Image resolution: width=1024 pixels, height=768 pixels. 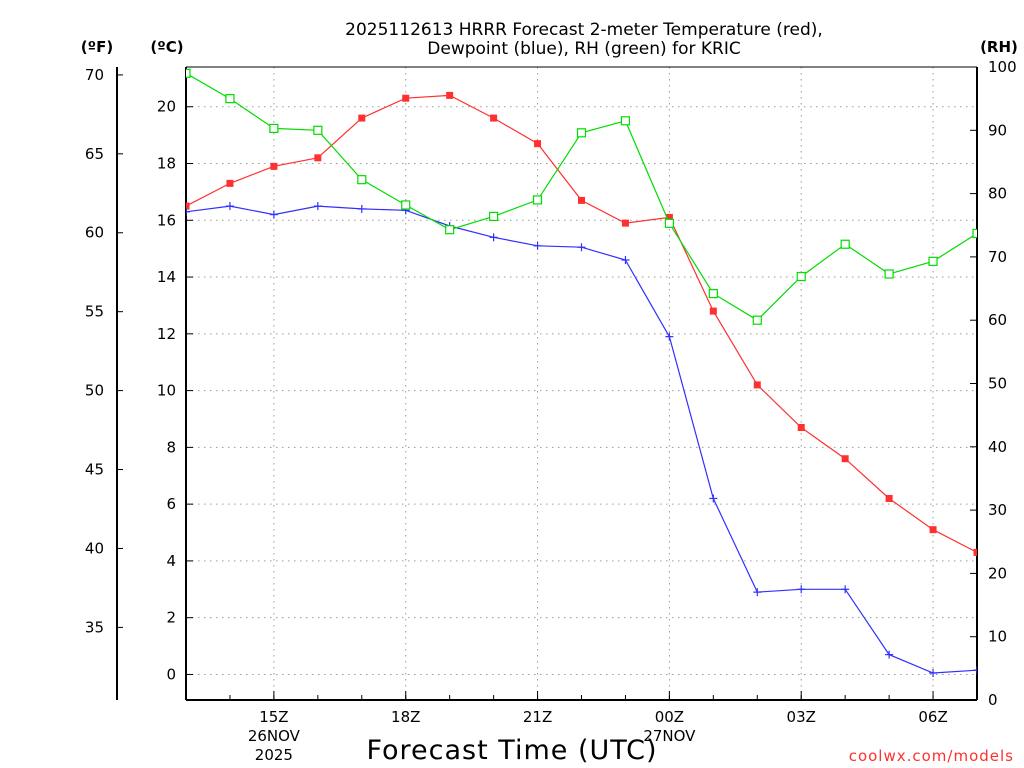 I want to click on rh-tick-label: 60, so click(x=997, y=320).